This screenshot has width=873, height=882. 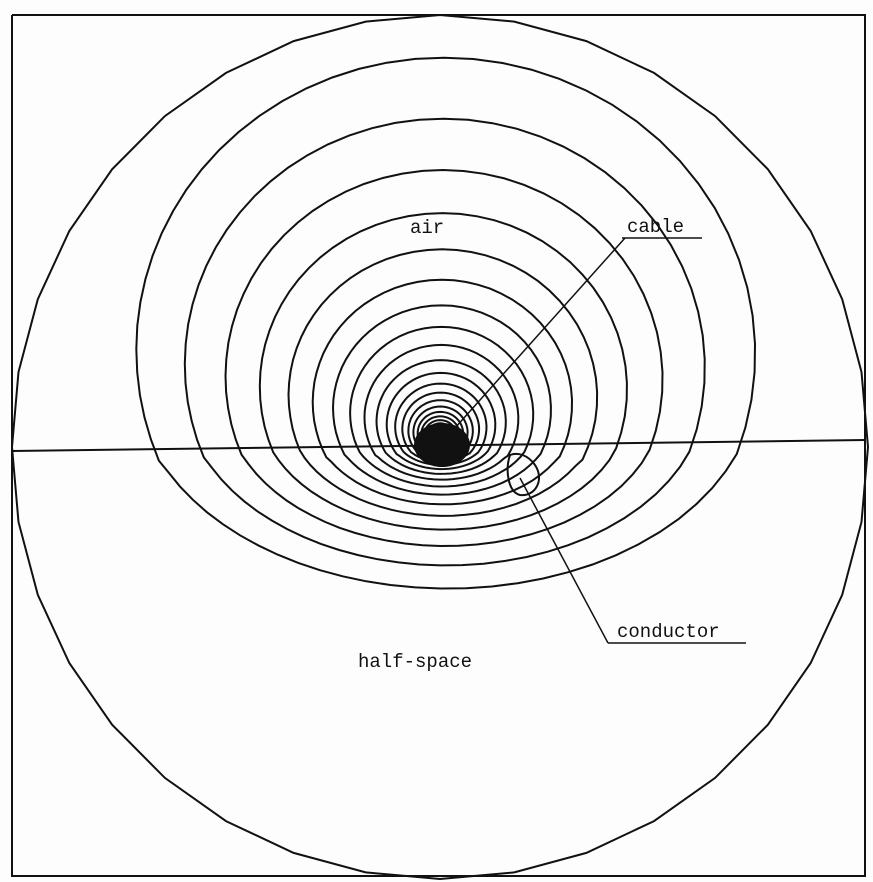 What do you see at coordinates (427, 228) in the screenshot?
I see `label-air: air` at bounding box center [427, 228].